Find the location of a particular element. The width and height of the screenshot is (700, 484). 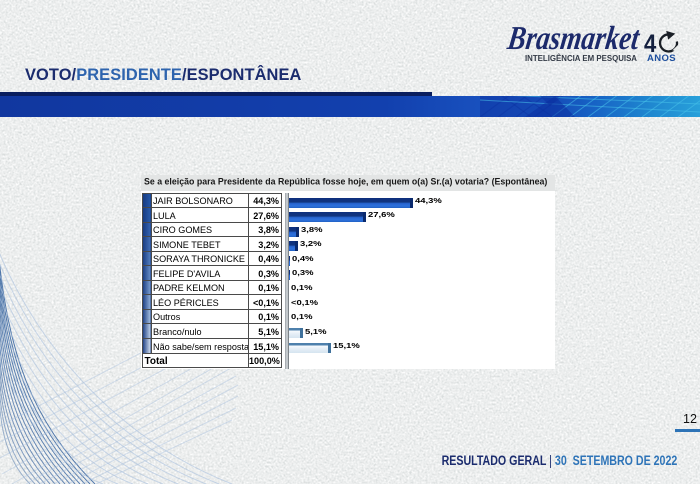

svg-text: INTELIGÊNCIA EM PESQUISA is located at coordinates (581, 57).